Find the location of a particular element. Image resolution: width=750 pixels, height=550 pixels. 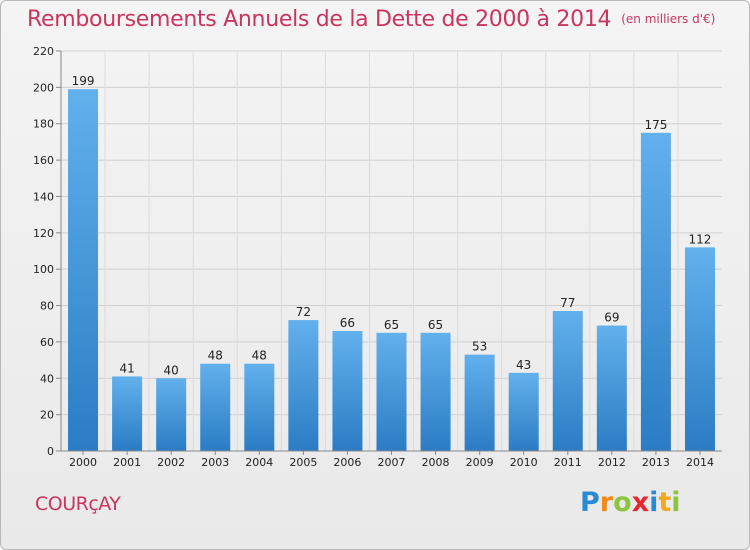

x-tick-label: 2010 is located at coordinates (524, 462).